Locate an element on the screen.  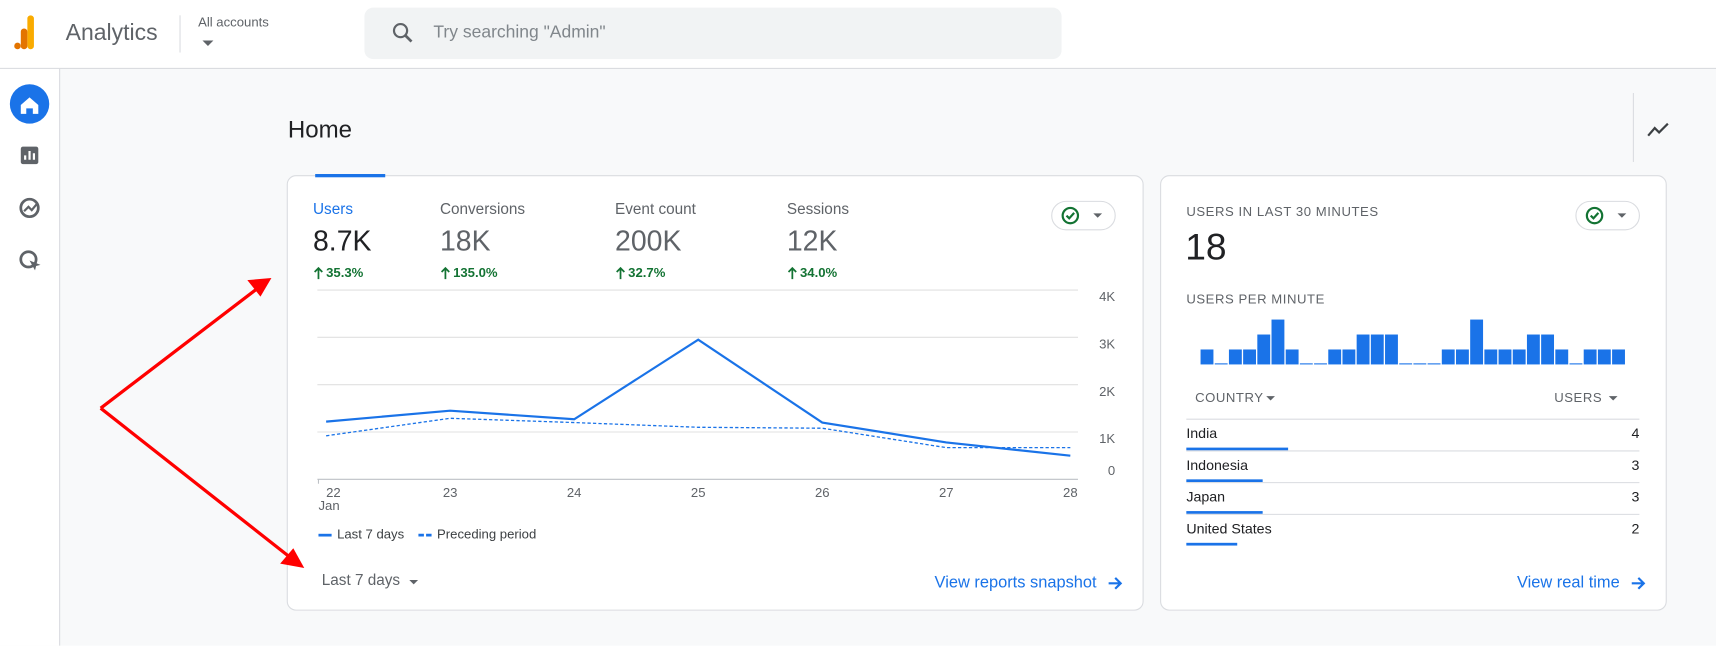
metric-name: Conversions is located at coordinates (482, 209).